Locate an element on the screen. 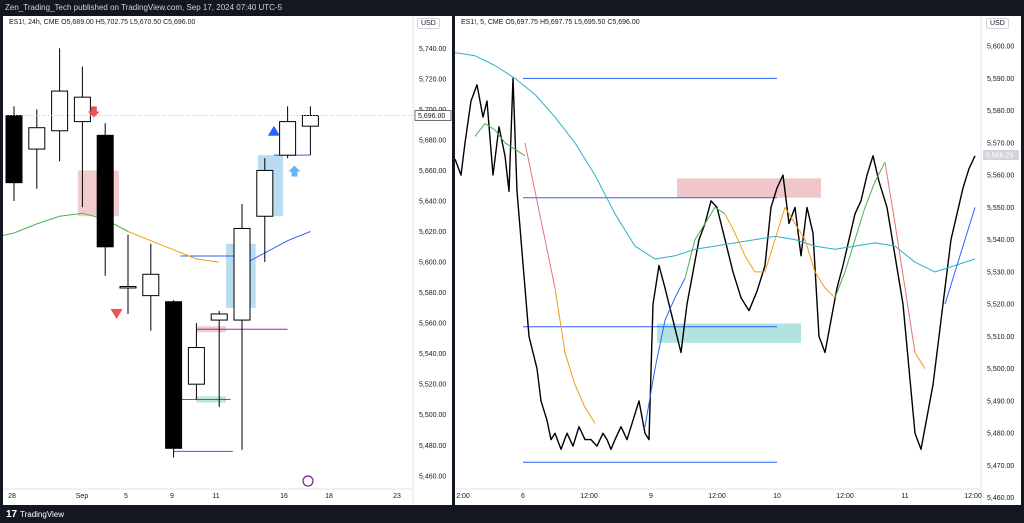 The height and width of the screenshot is (523, 1024). left-x-tick-label: 18 is located at coordinates (329, 496).